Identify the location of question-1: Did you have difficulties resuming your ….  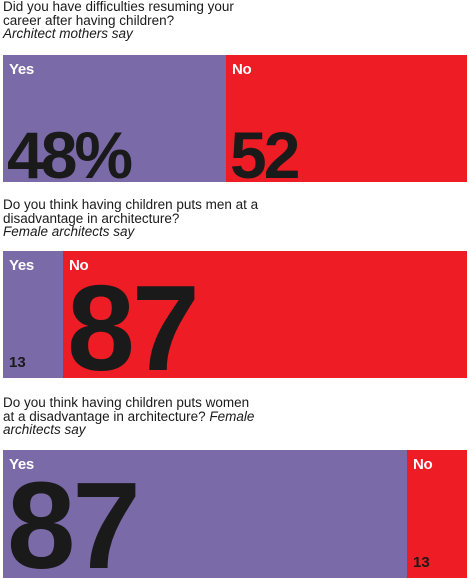
(125, 20).